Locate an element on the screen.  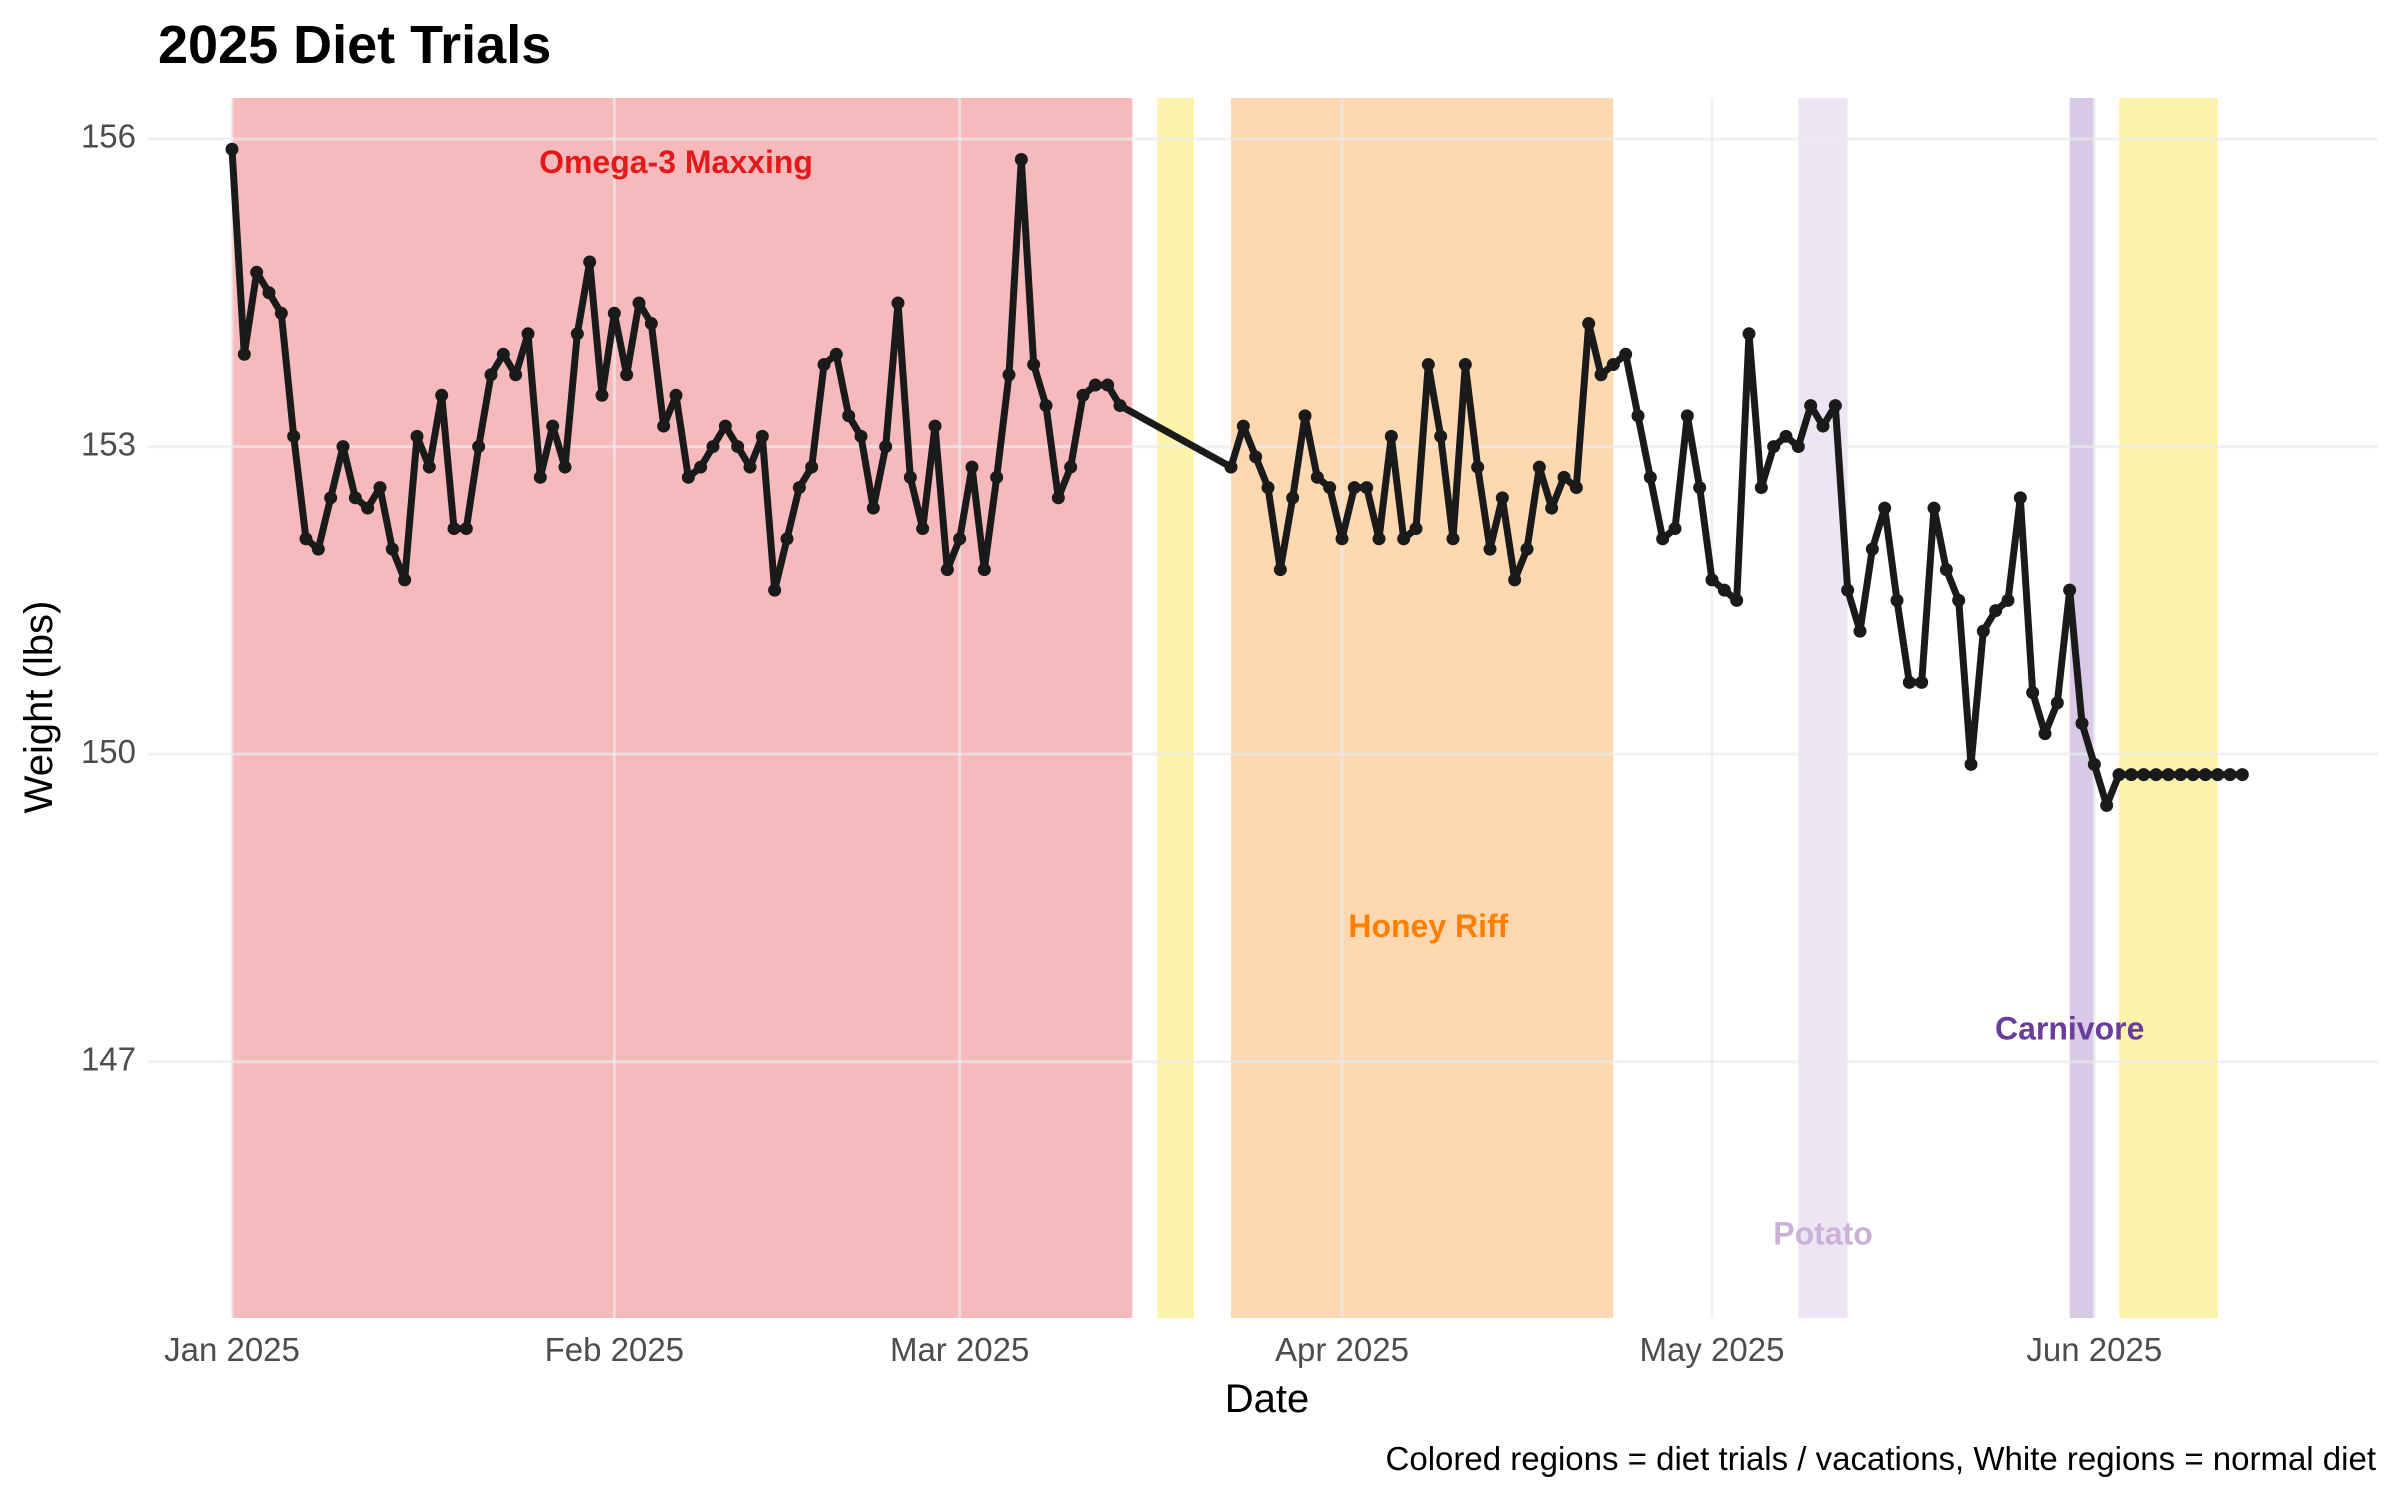
region-label-2: Honey Riff is located at coordinates (1428, 926).